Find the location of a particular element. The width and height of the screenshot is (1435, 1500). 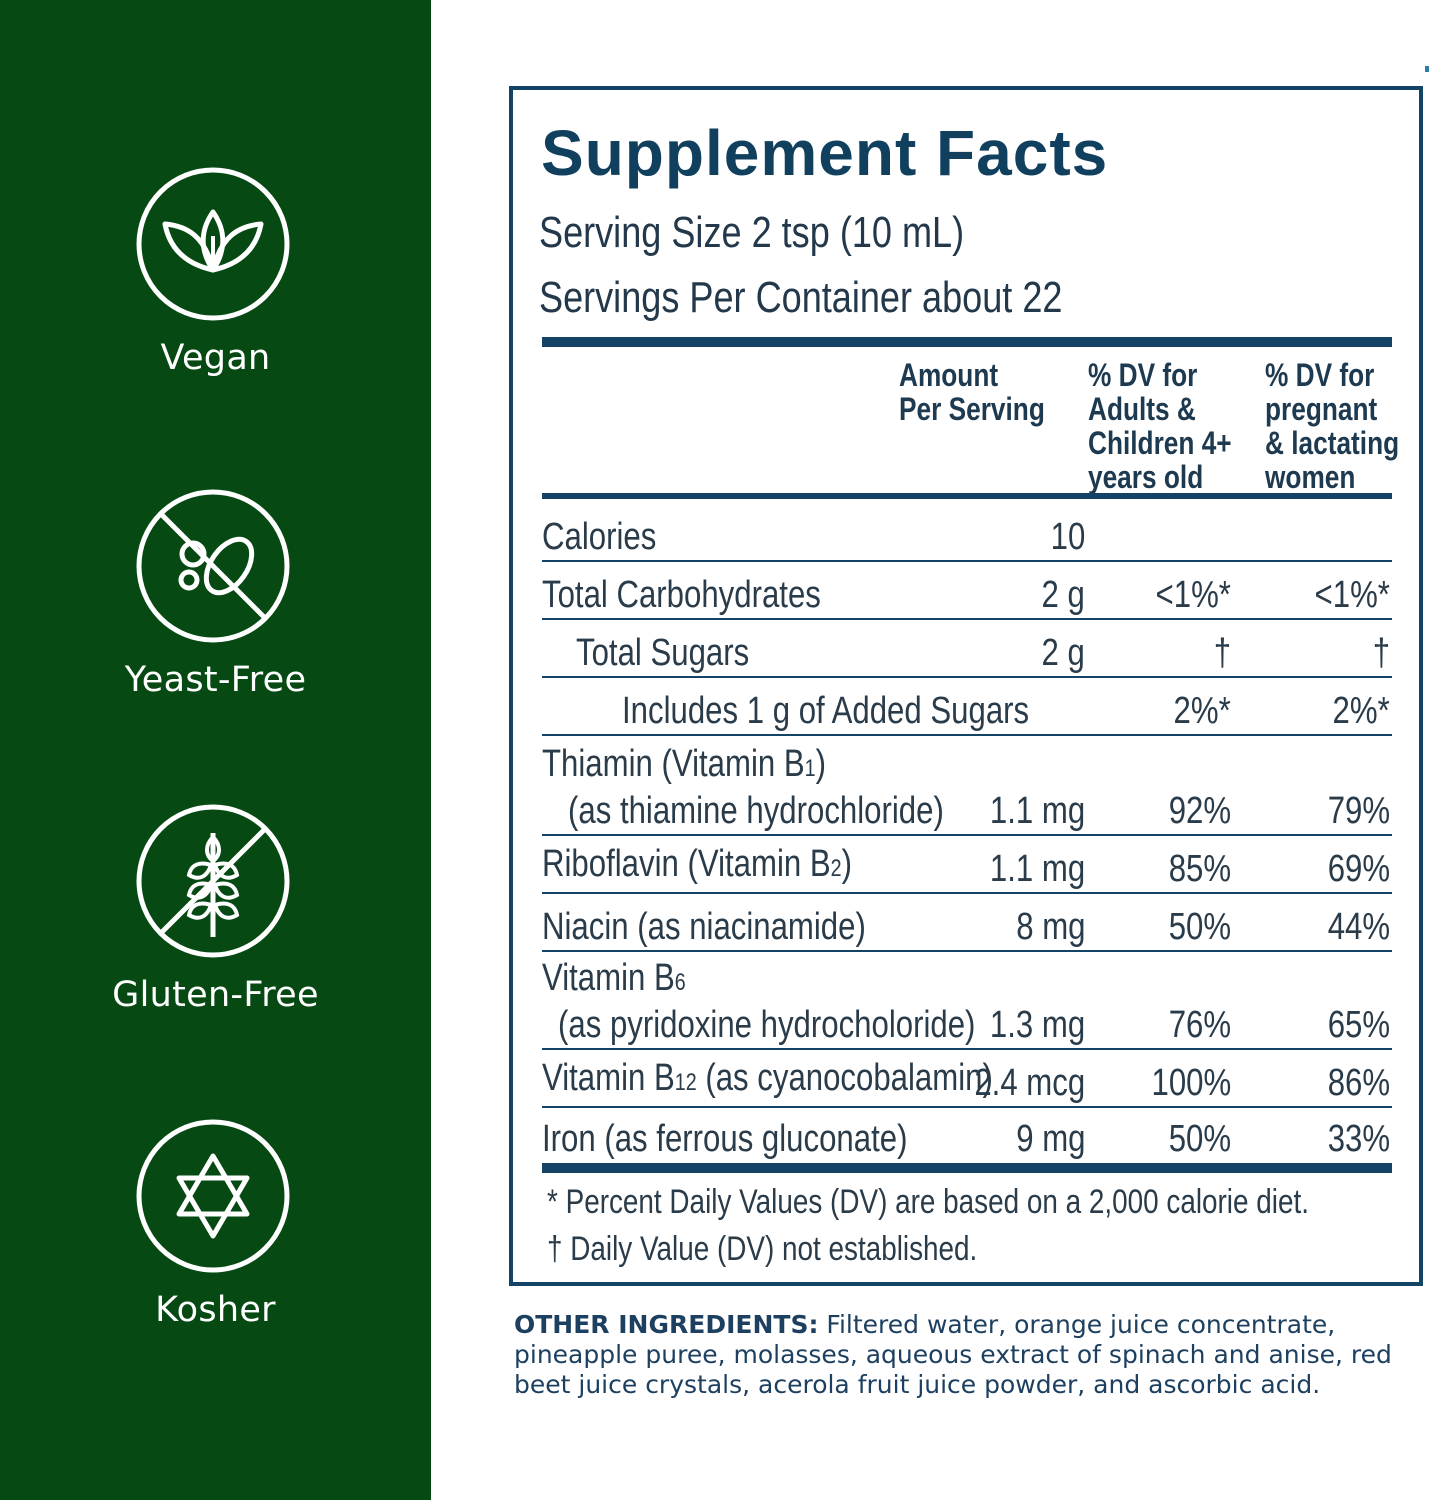

dv-adults-value: 92% is located at coordinates (1199, 811).